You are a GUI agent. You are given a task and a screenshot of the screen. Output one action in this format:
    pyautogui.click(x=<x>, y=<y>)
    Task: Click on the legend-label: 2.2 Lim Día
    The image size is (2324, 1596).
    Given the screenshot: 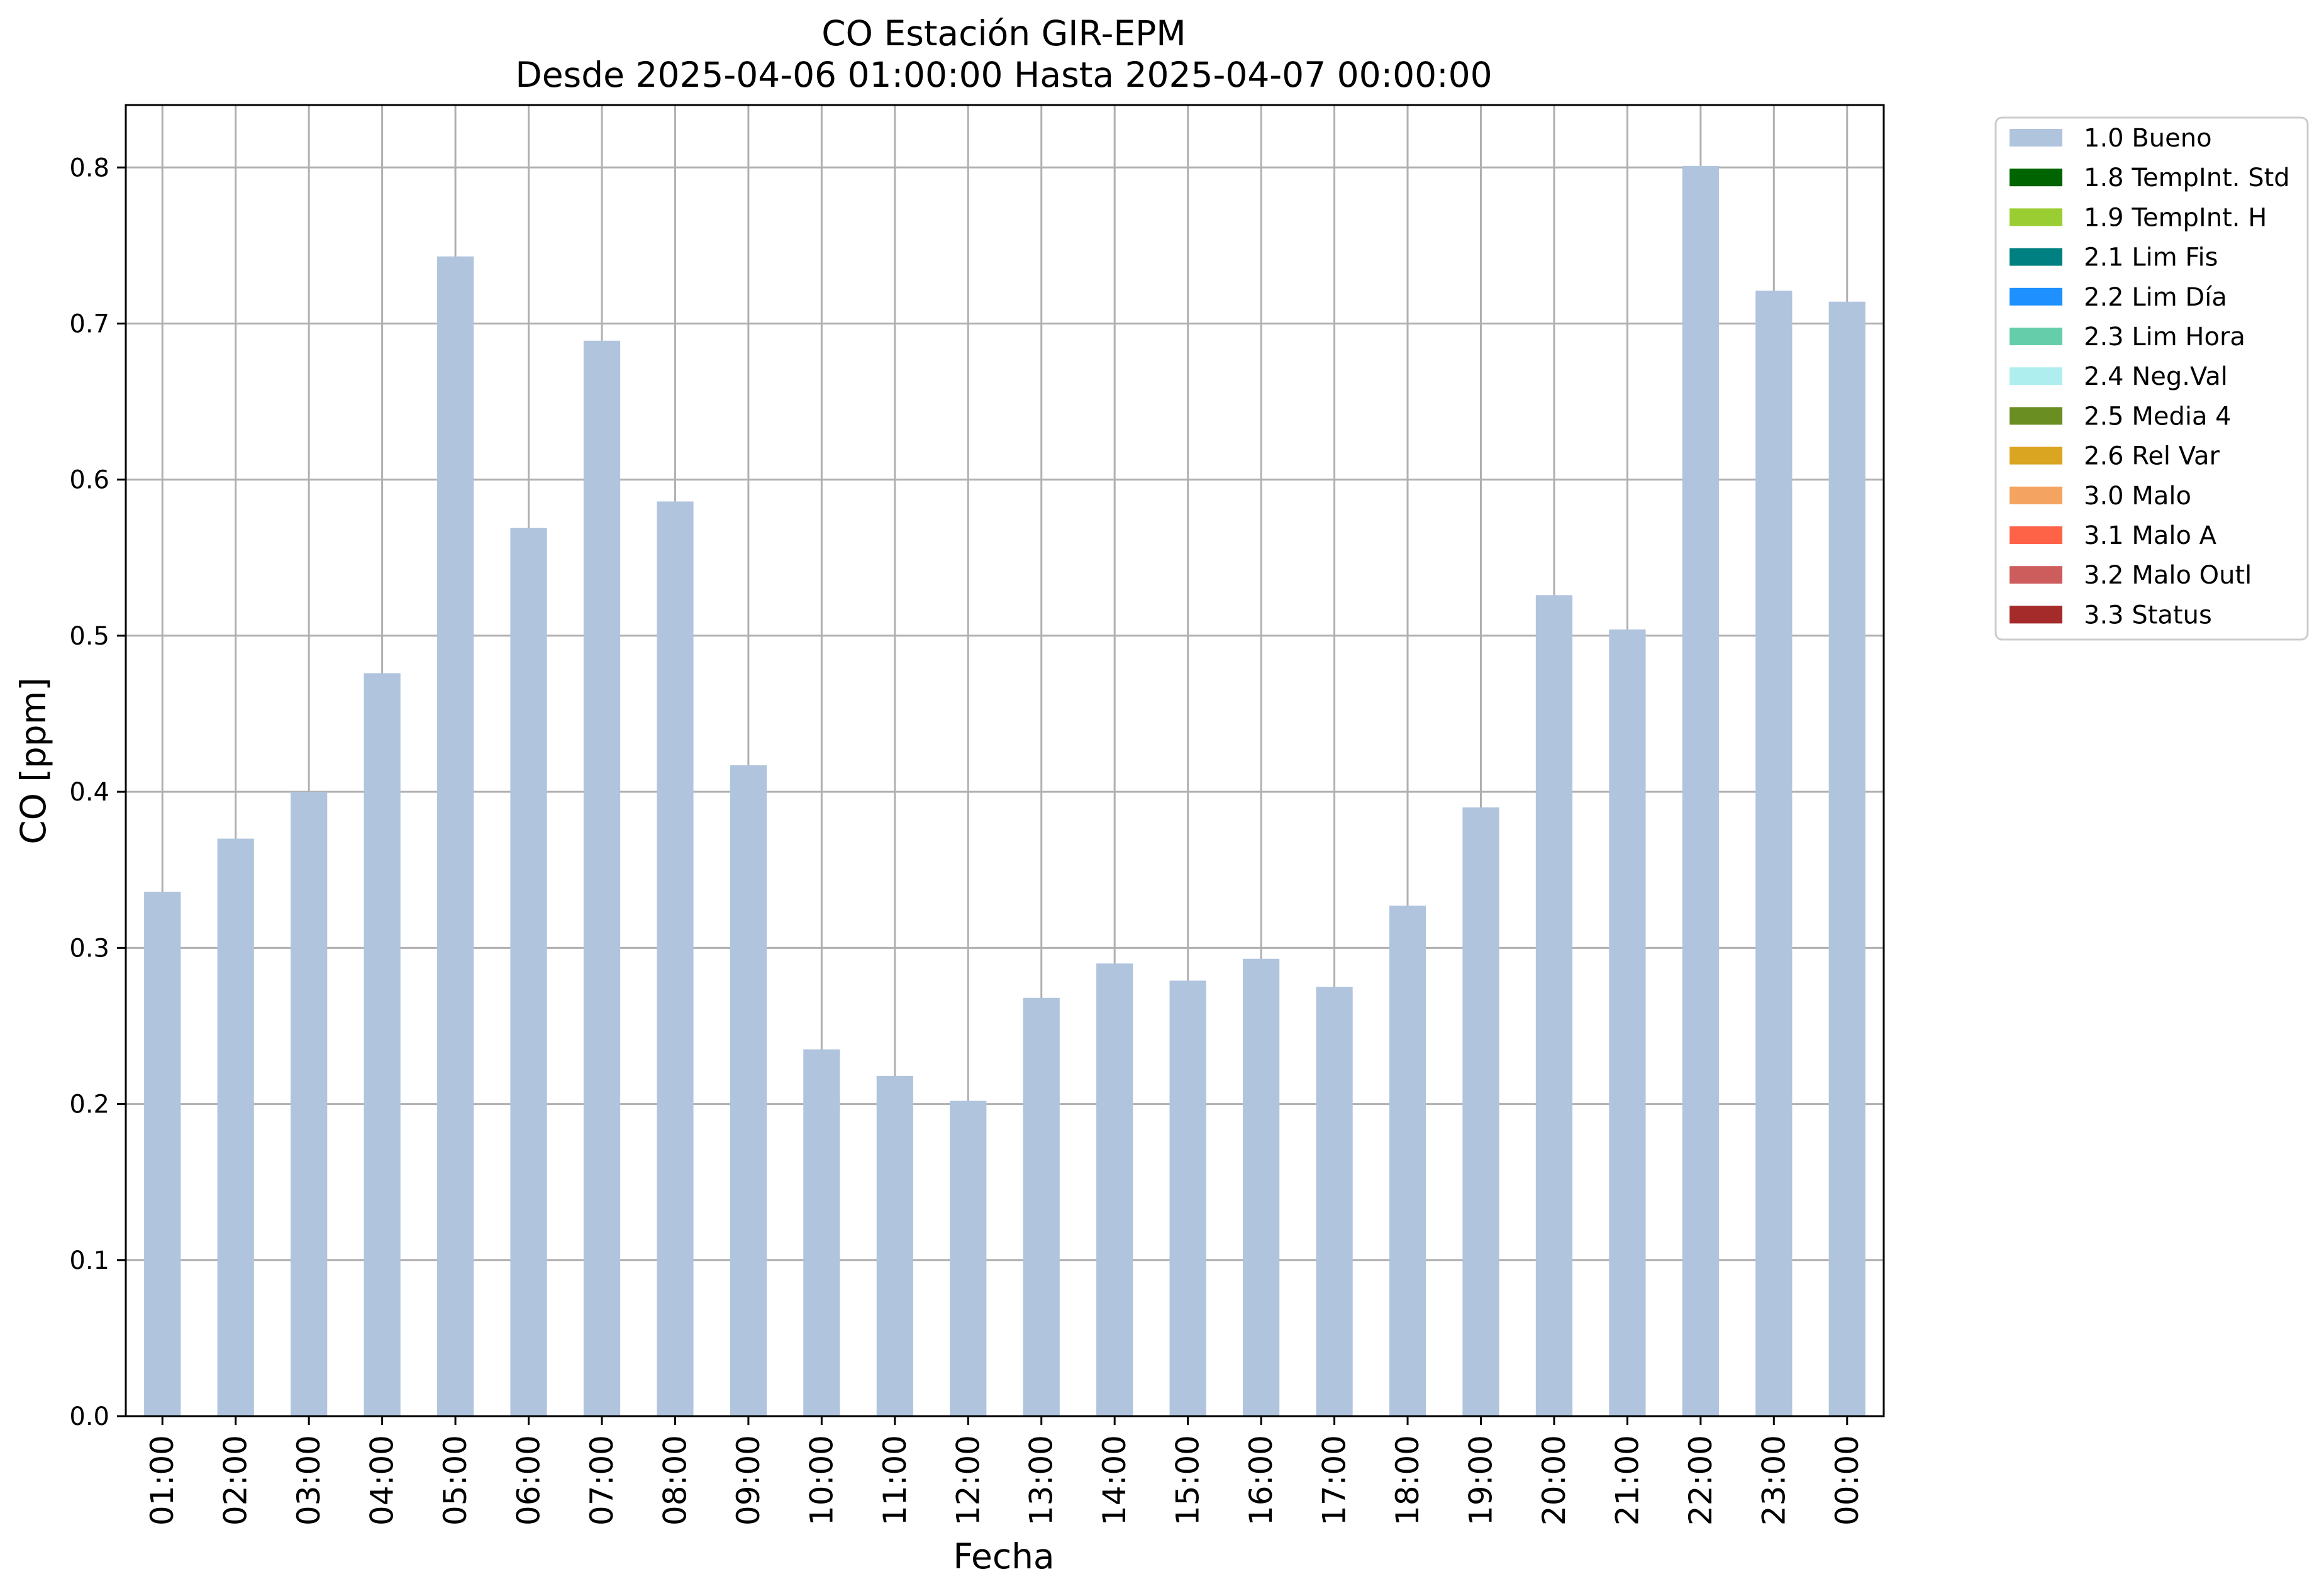 What is the action you would take?
    pyautogui.click(x=2155, y=297)
    